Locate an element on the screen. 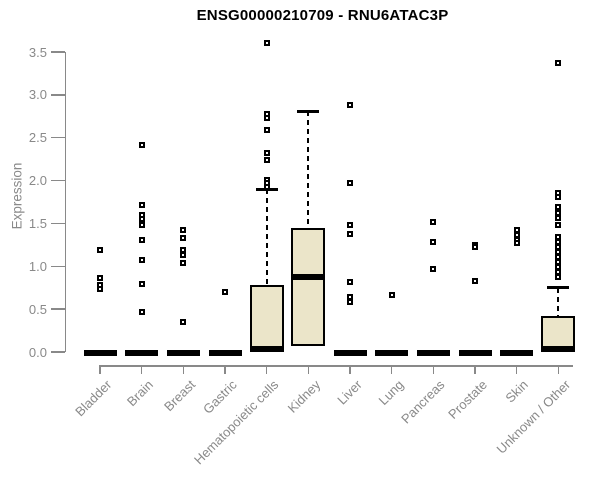 The image size is (600, 500). y-tick-label: 0.0 is located at coordinates (37, 352).